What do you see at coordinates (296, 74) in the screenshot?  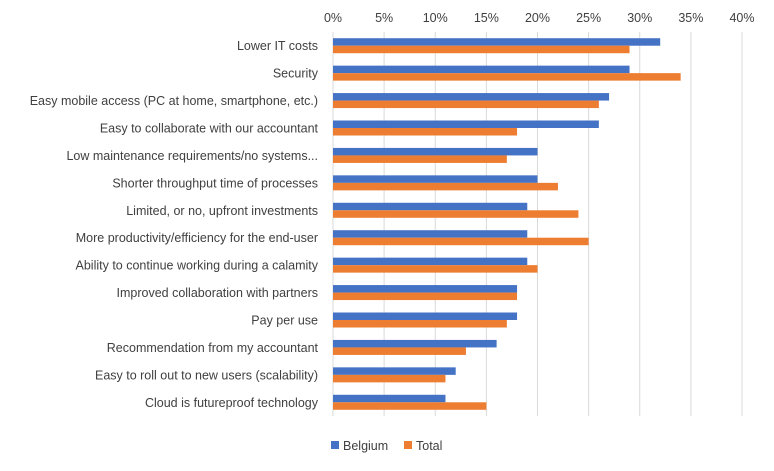 I see `category-label: Security` at bounding box center [296, 74].